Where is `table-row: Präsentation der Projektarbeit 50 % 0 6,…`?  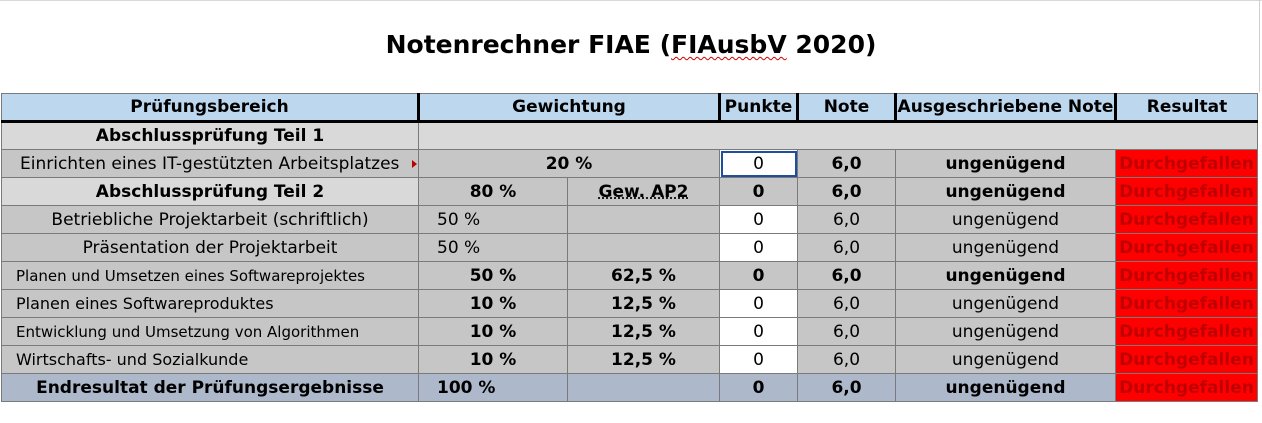
table-row: Präsentation der Projektarbeit 50 % 0 6,… is located at coordinates (629, 247).